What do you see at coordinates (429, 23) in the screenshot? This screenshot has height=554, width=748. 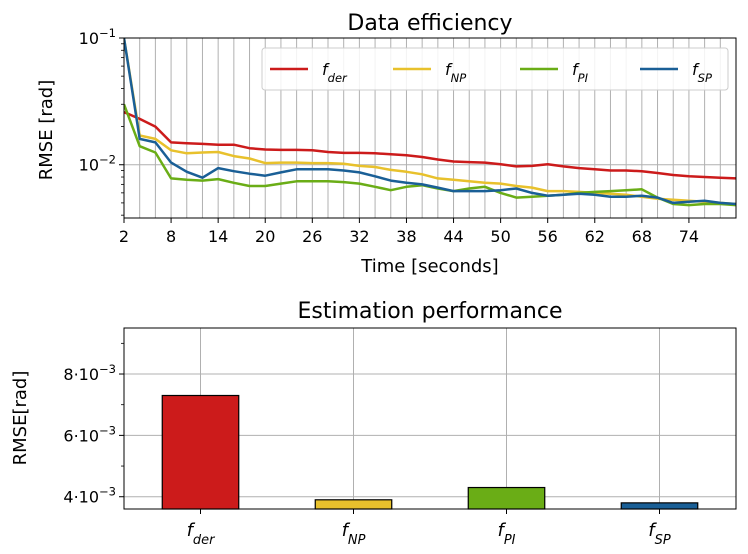 I see `line-chart-title: Data efficiency` at bounding box center [429, 23].